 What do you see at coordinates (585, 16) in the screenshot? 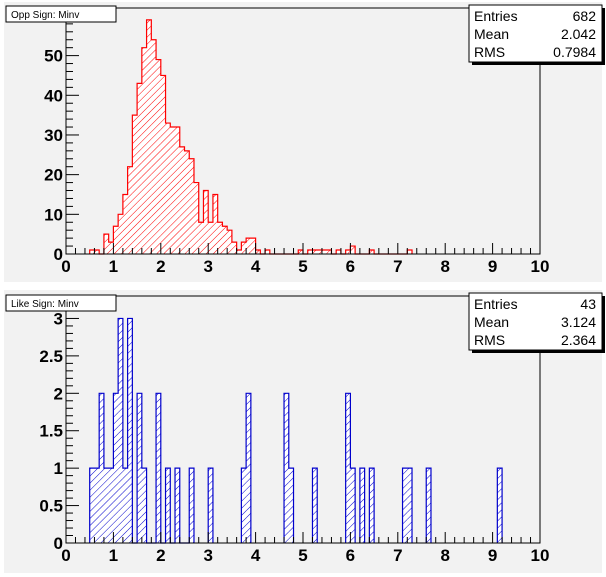
I see `stat-entries-value: 682` at bounding box center [585, 16].